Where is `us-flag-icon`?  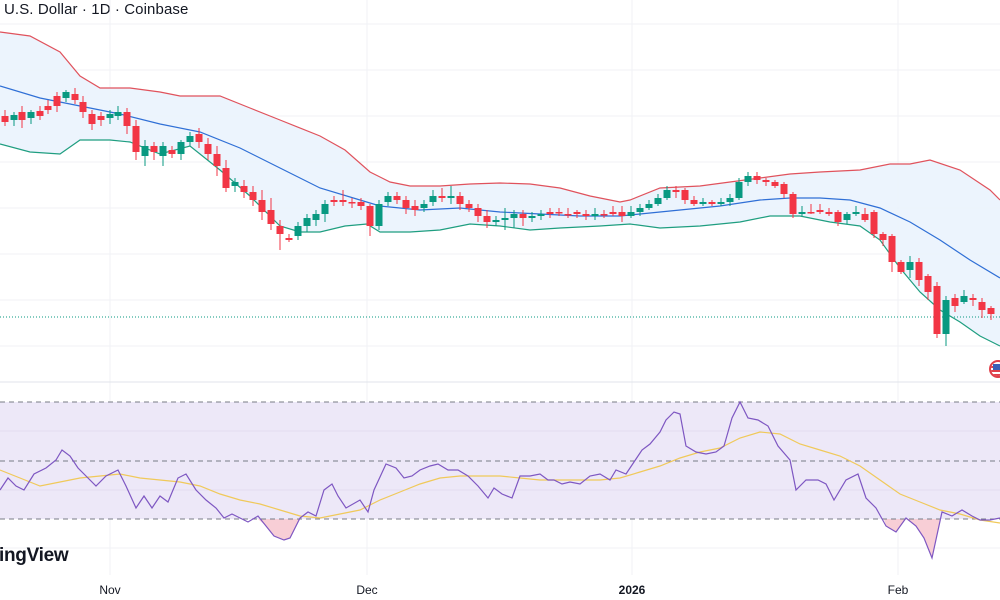 us-flag-icon is located at coordinates (994, 369).